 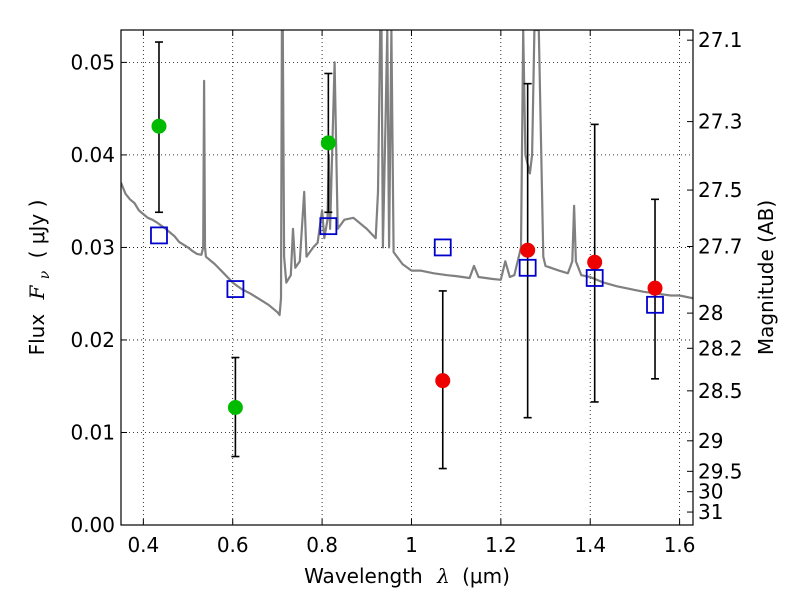 What do you see at coordinates (590, 545) in the screenshot?
I see `x-tick-label-5: 1.4` at bounding box center [590, 545].